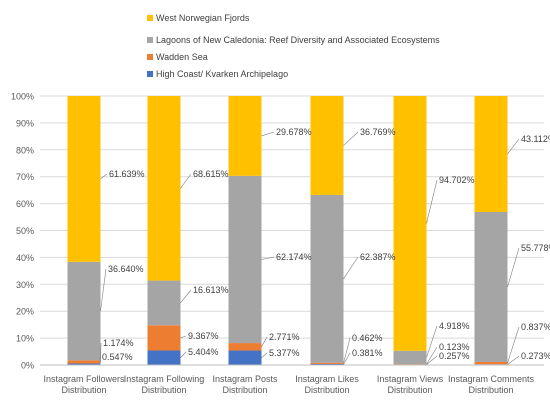  What do you see at coordinates (211, 290) in the screenshot?
I see `data-label: 16.613%` at bounding box center [211, 290].